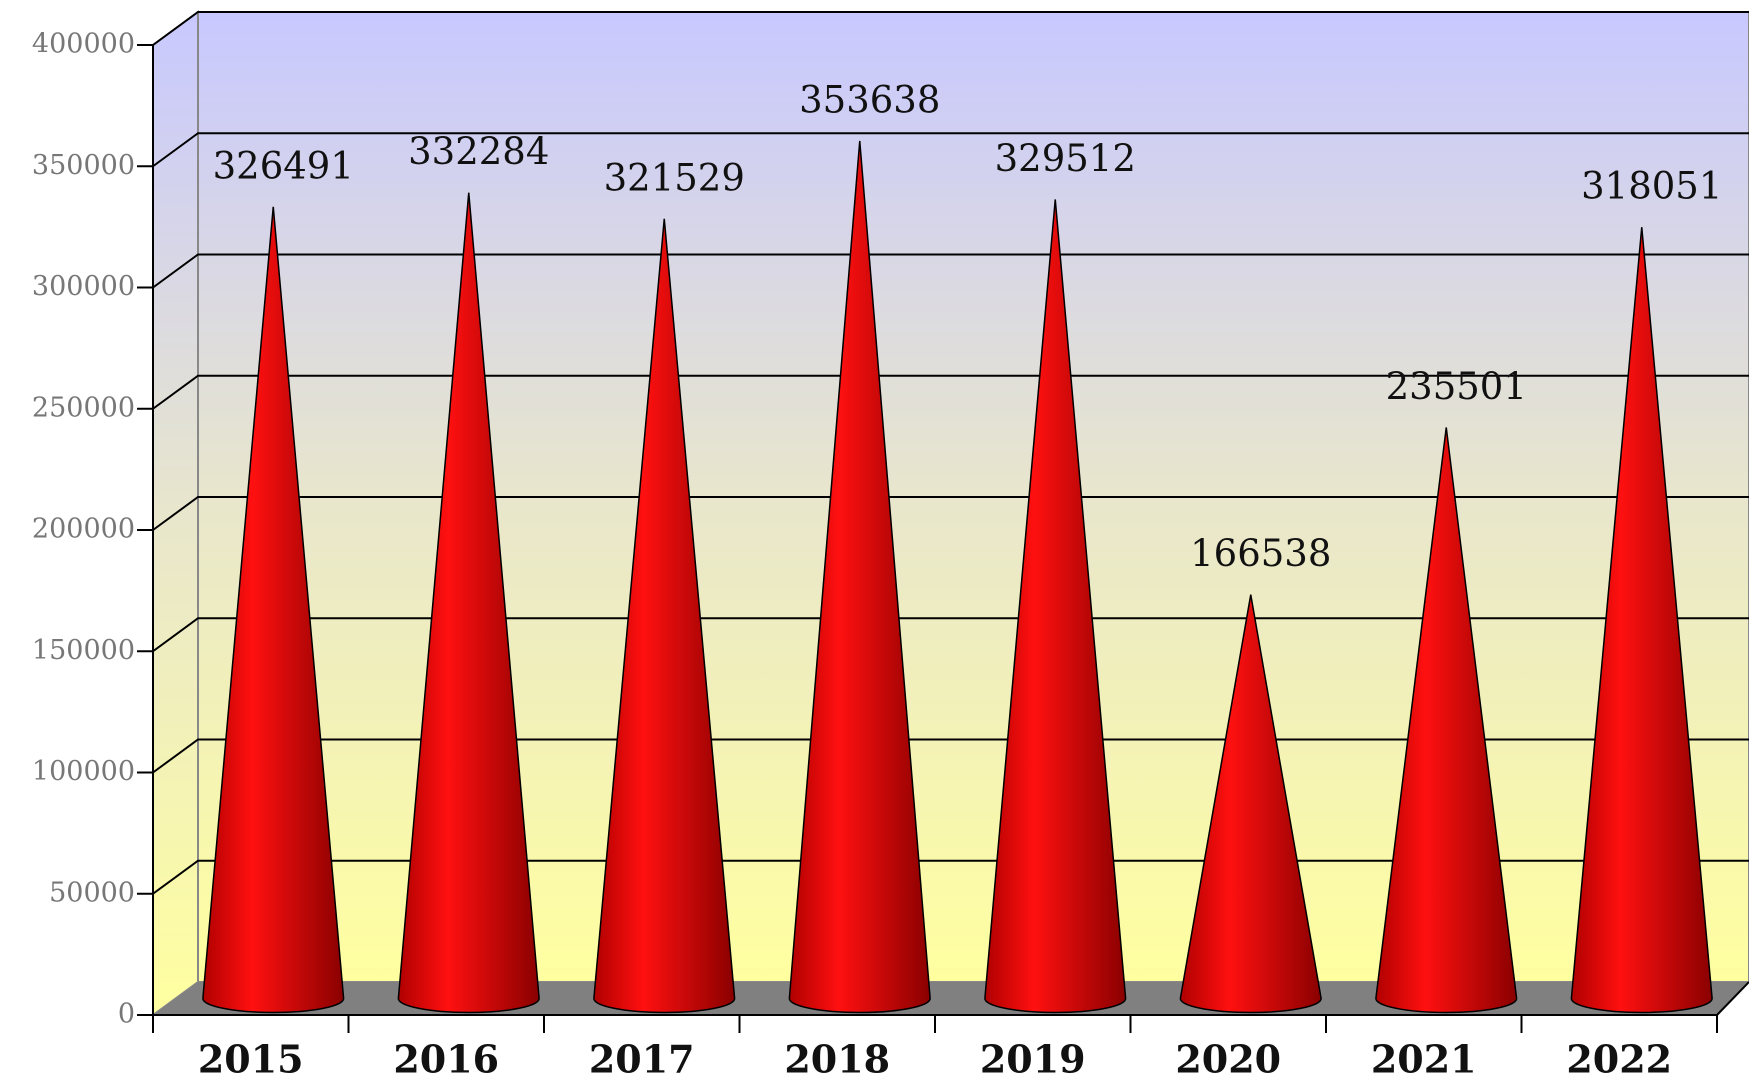 This screenshot has height=1089, width=1749. Describe the element at coordinates (83, 44) in the screenshot. I see `y-tick-label: 400000` at that location.